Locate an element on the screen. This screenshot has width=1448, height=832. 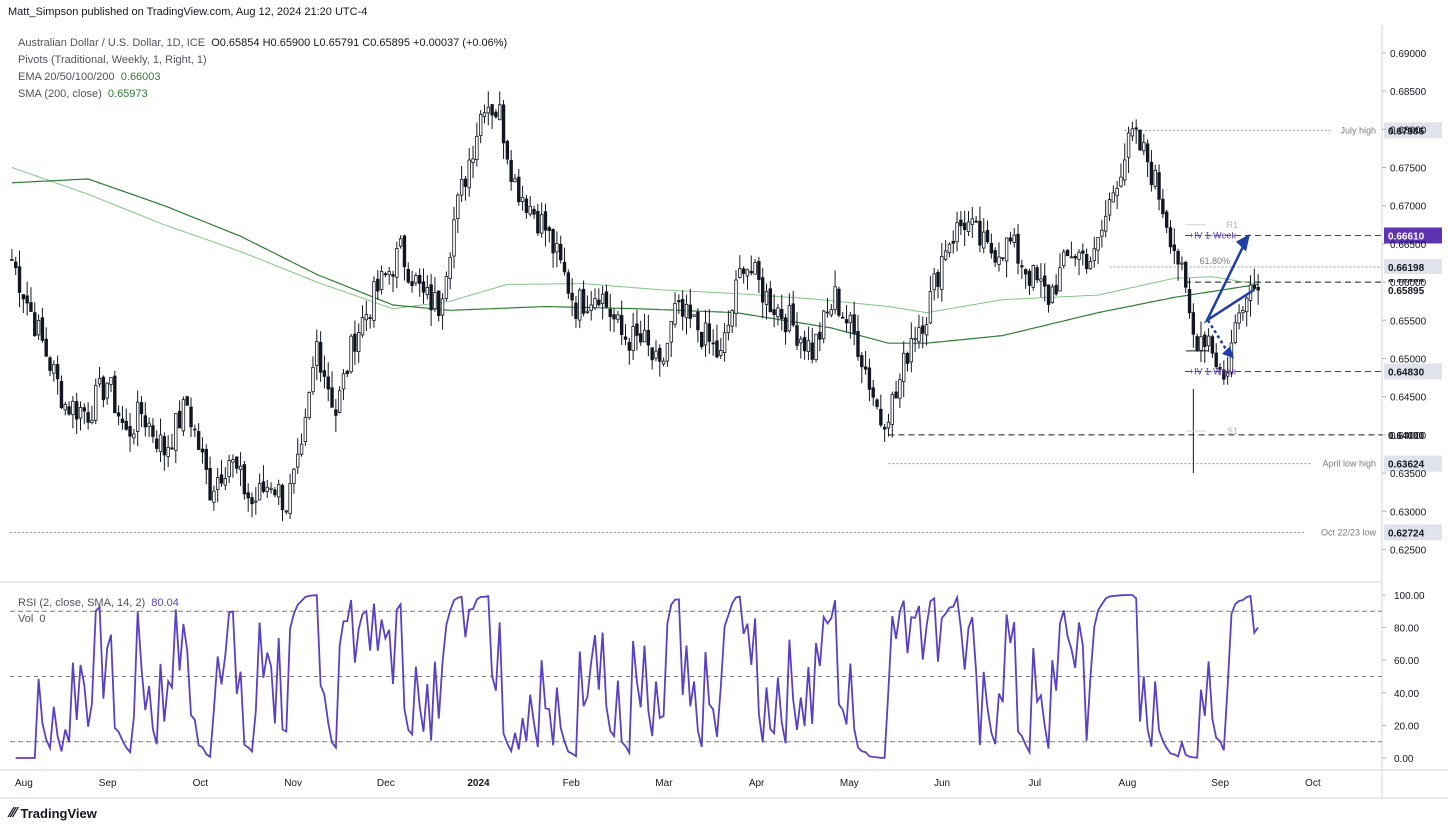
price-tick-label: 0.63000 is located at coordinates (1408, 512).